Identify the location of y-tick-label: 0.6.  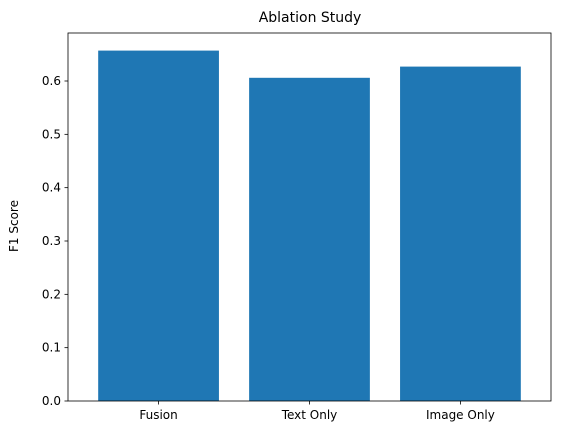
(51, 81).